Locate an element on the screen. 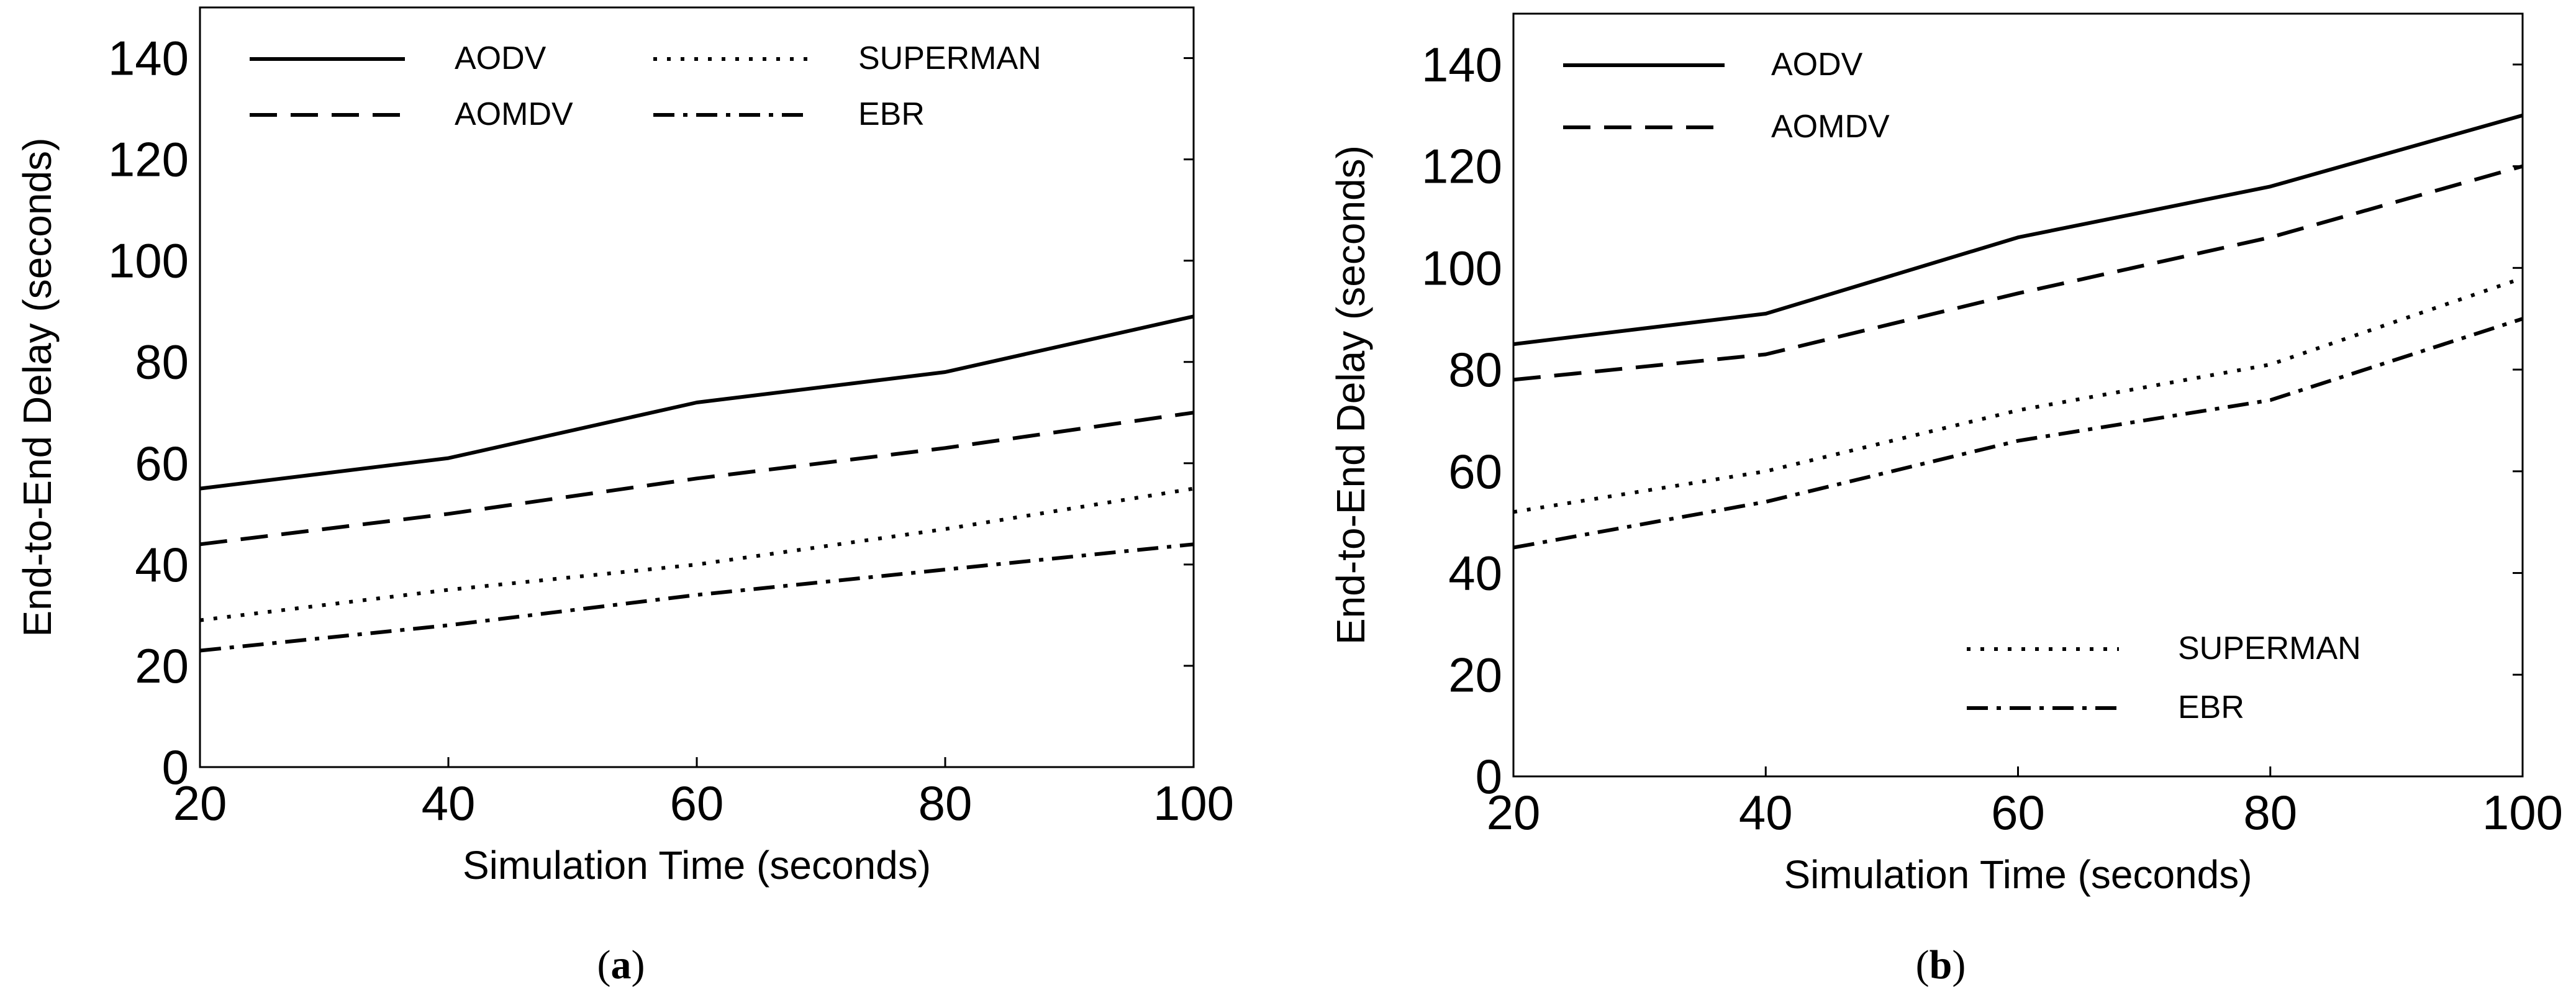 This screenshot has height=1000, width=2576. caption-letter: b is located at coordinates (1941, 965).